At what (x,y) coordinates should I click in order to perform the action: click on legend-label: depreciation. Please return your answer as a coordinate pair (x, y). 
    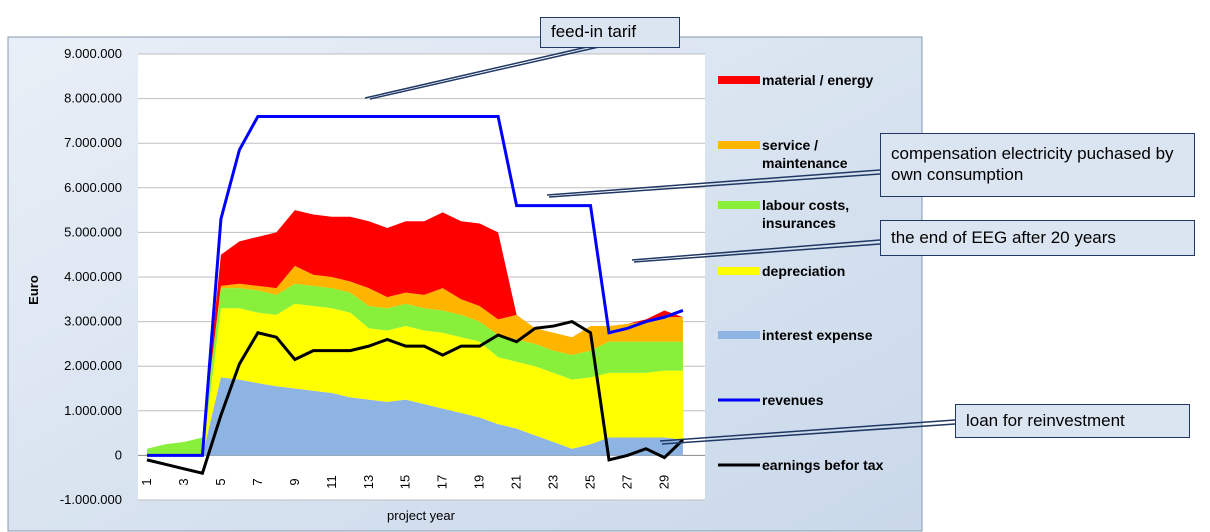
    Looking at the image, I should click on (804, 271).